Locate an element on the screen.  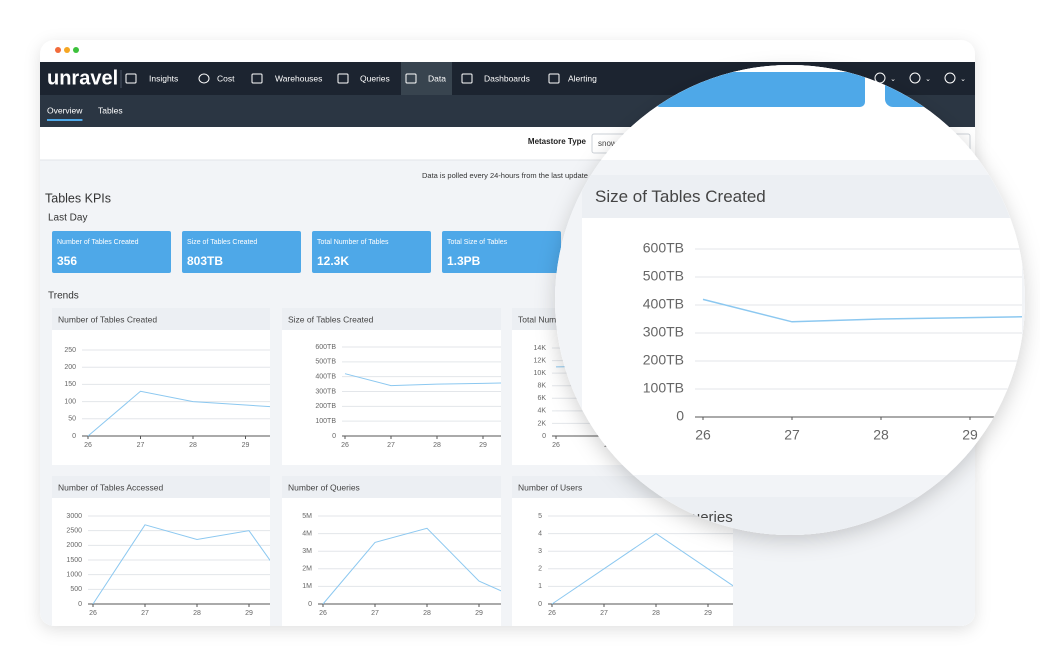
y-tick-label: 3 is located at coordinates (540, 551).